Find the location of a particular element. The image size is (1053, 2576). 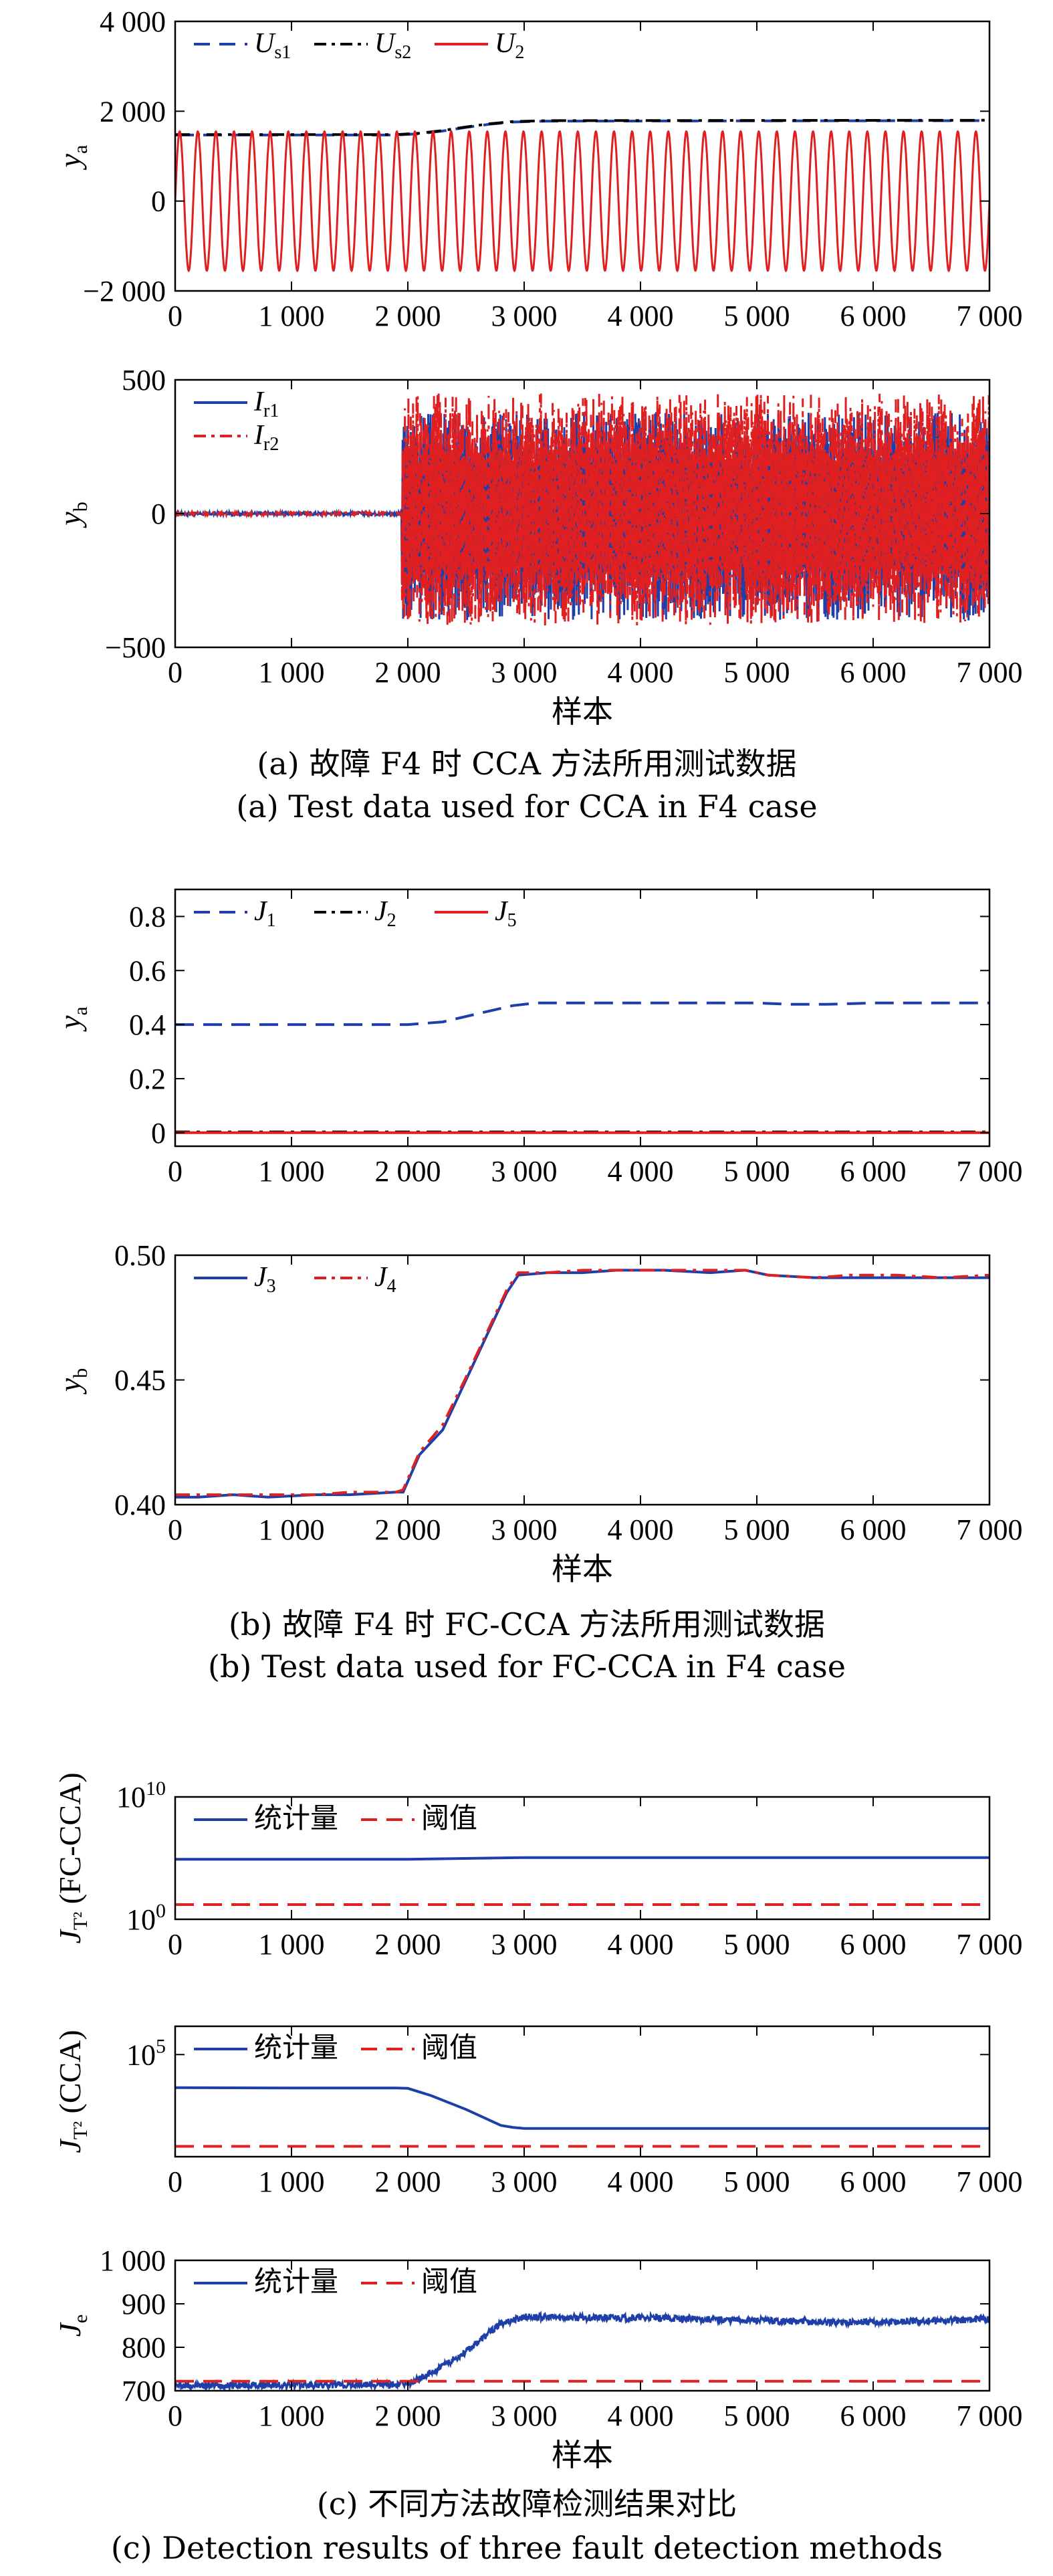

caption-c-zh: (c) 不同方法故障检测结果对比 is located at coordinates (527, 2504).